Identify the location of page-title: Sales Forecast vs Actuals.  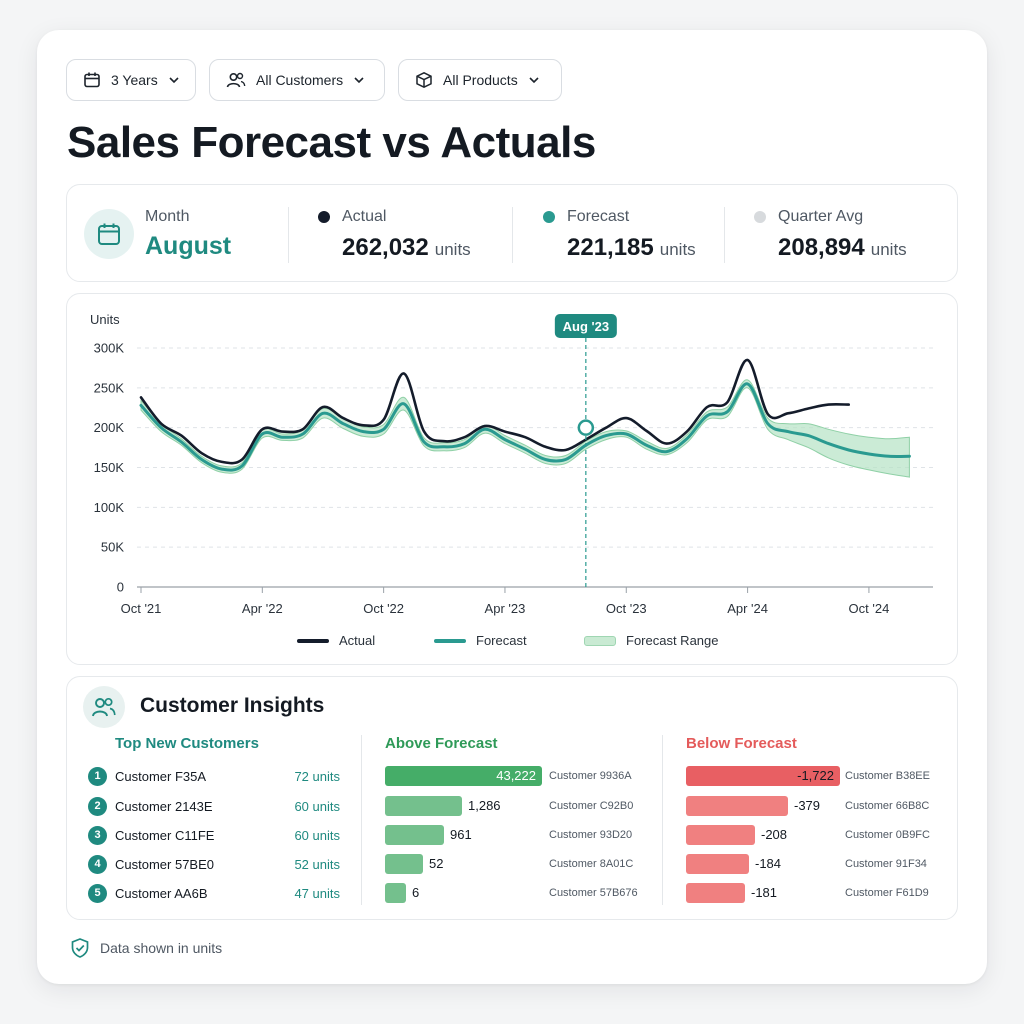
(331, 142).